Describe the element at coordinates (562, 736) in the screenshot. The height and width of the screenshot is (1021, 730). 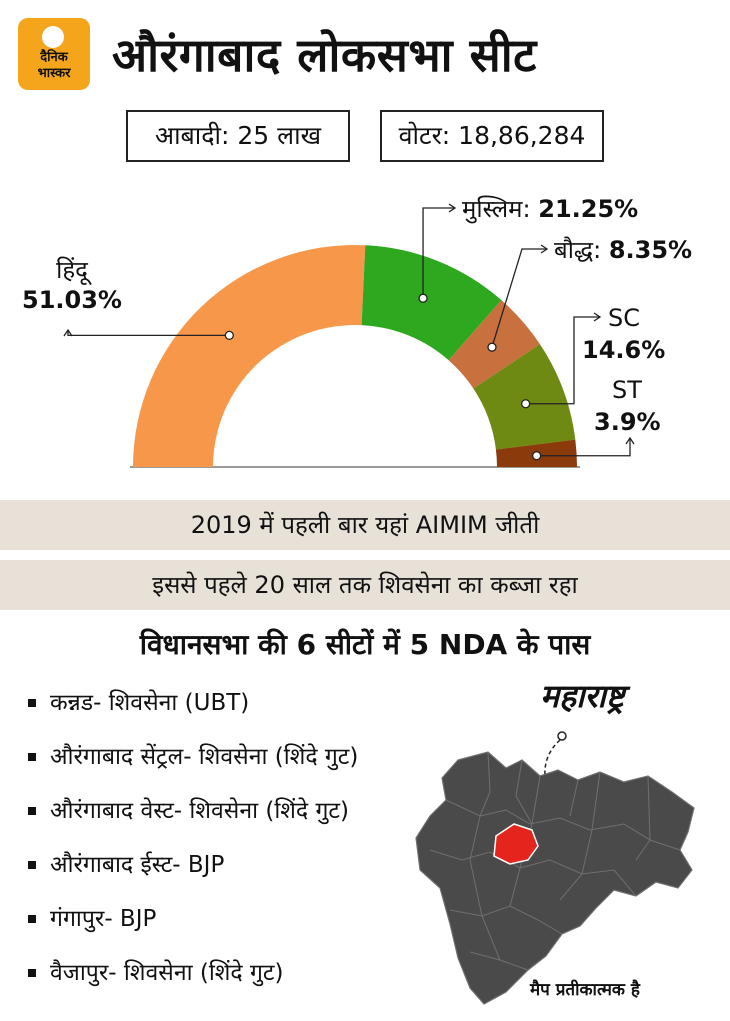
I see `map-pointer-dot` at that location.